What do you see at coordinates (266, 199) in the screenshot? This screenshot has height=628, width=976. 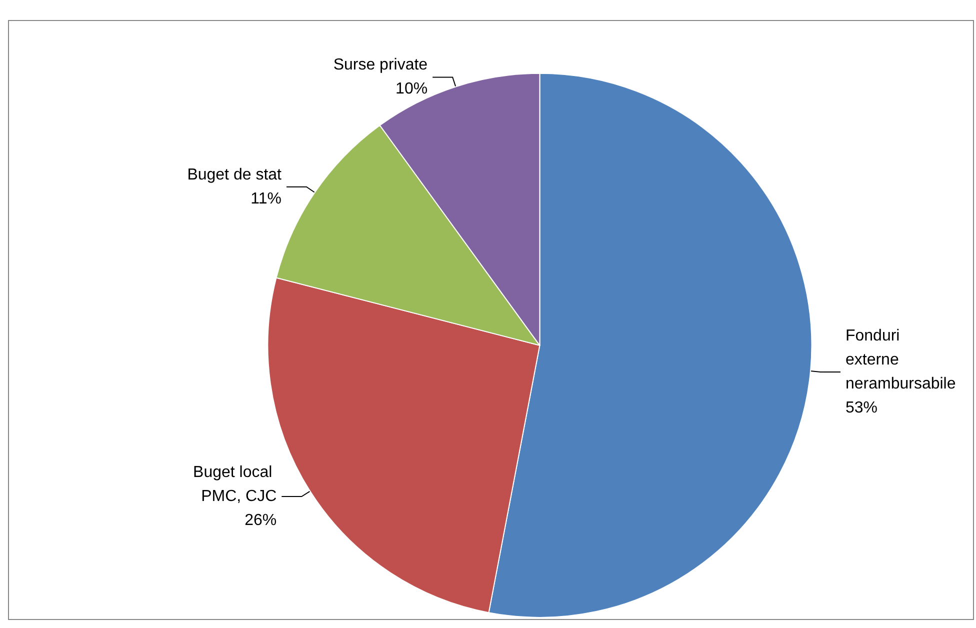 I see `data-label: 11%` at bounding box center [266, 199].